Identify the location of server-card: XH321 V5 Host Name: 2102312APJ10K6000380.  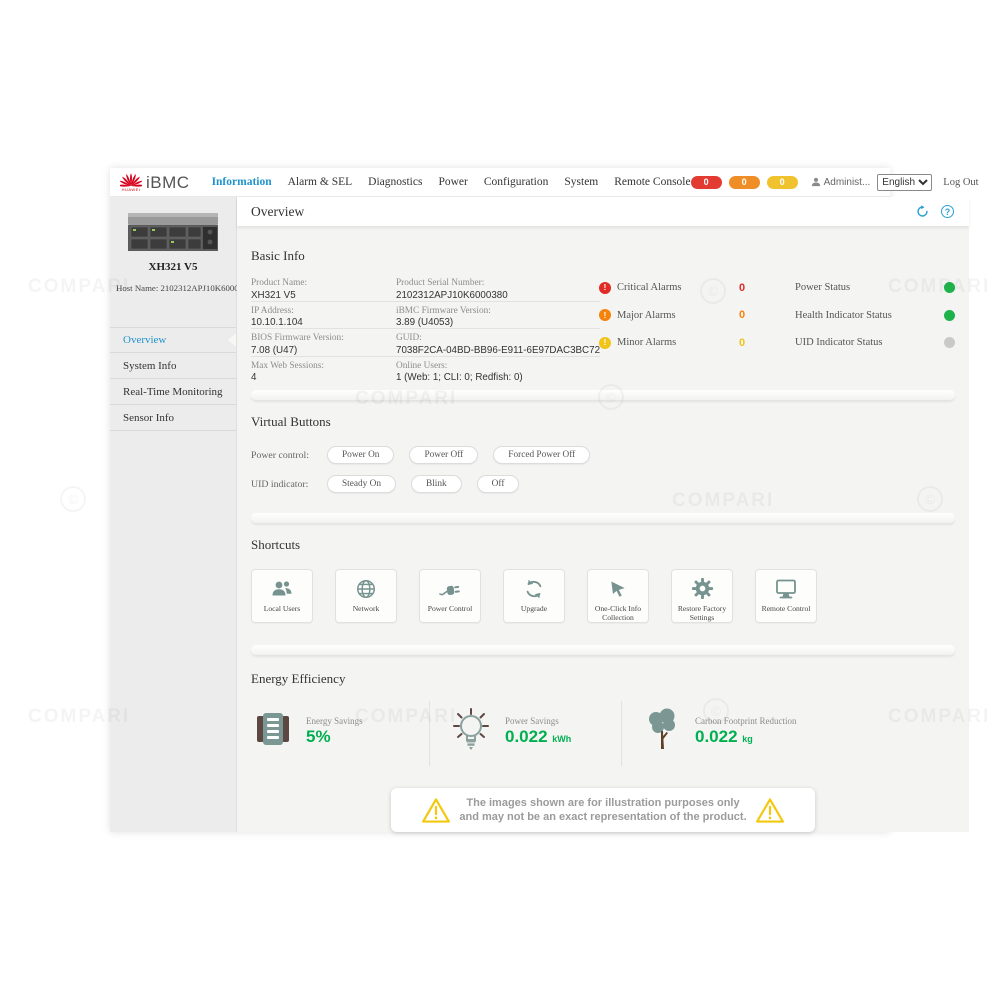
(181, 245).